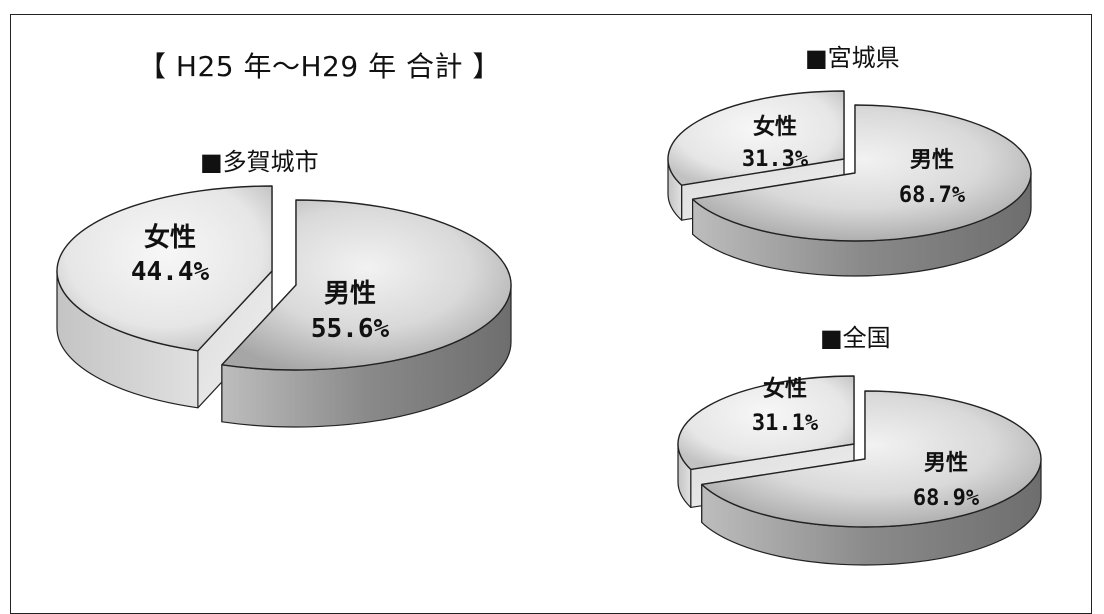 This screenshot has height=614, width=1104. I want to click on male-tagajo-top, so click(366, 285).